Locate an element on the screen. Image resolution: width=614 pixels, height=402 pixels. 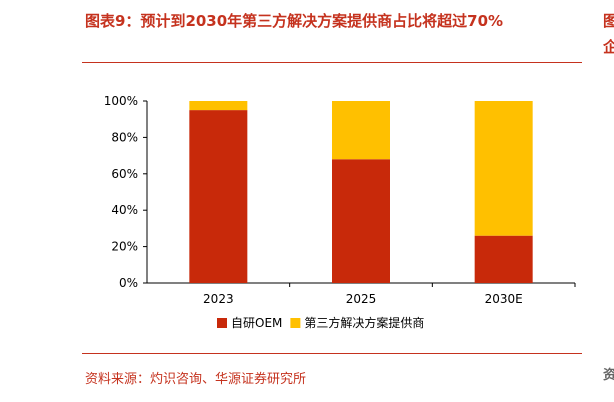
edge-text-fragment: 企 is located at coordinates (608, 47).